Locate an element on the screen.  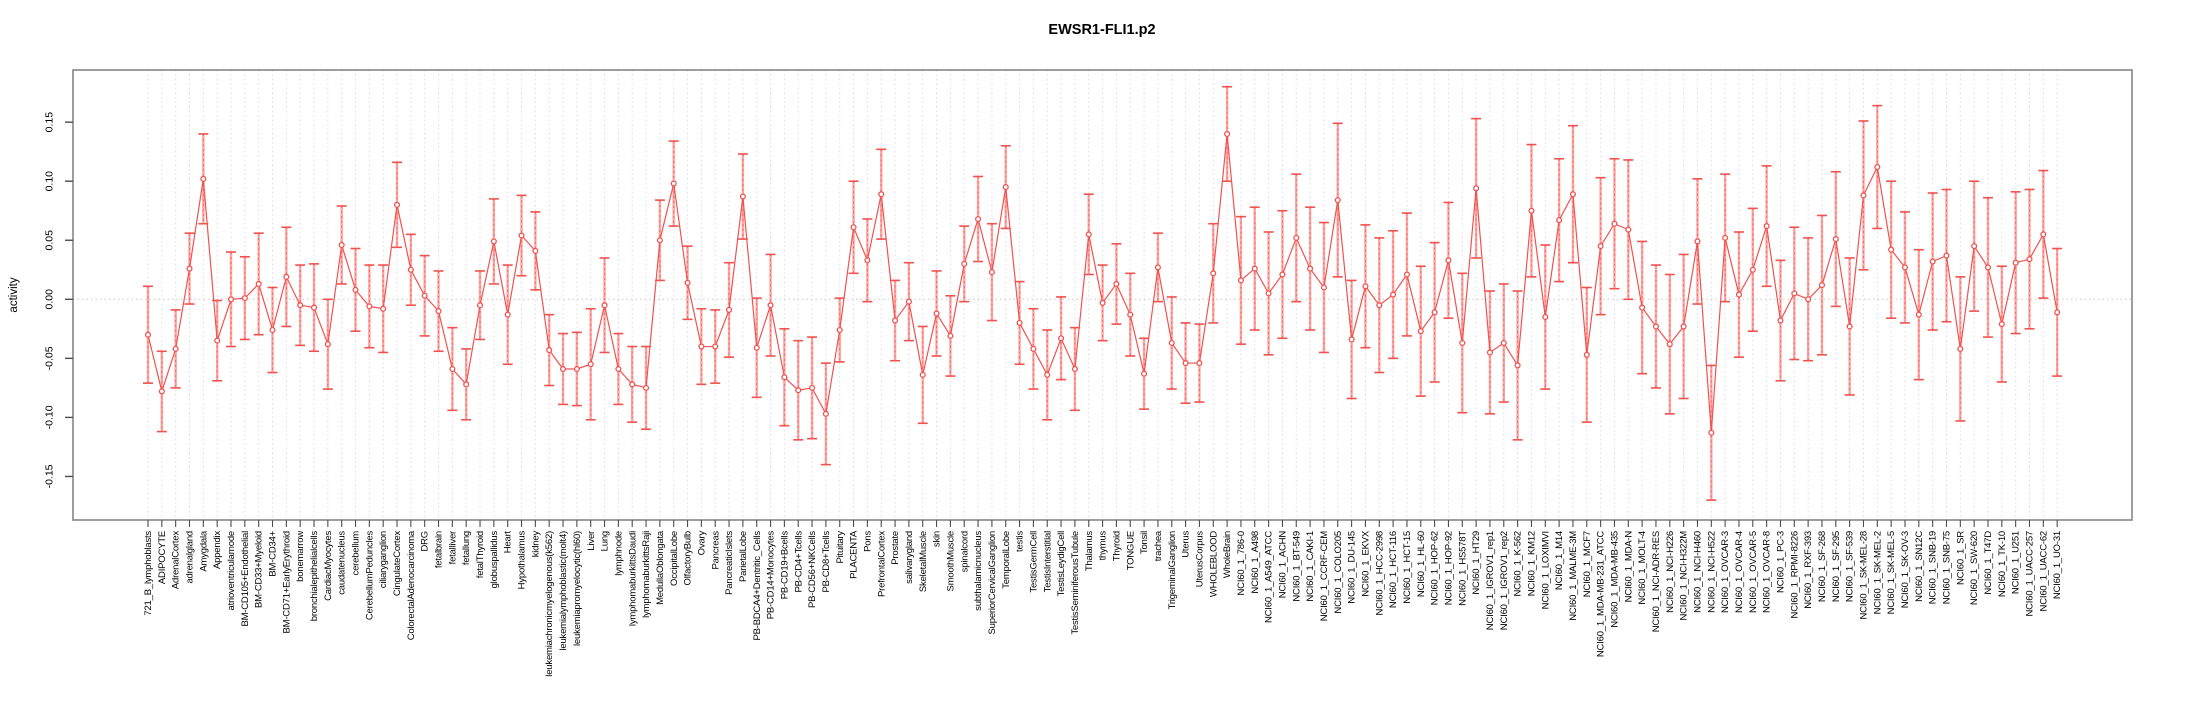
x-tick-label: NCI60_1_RPMI-8226 is located at coordinates (1794, 574).